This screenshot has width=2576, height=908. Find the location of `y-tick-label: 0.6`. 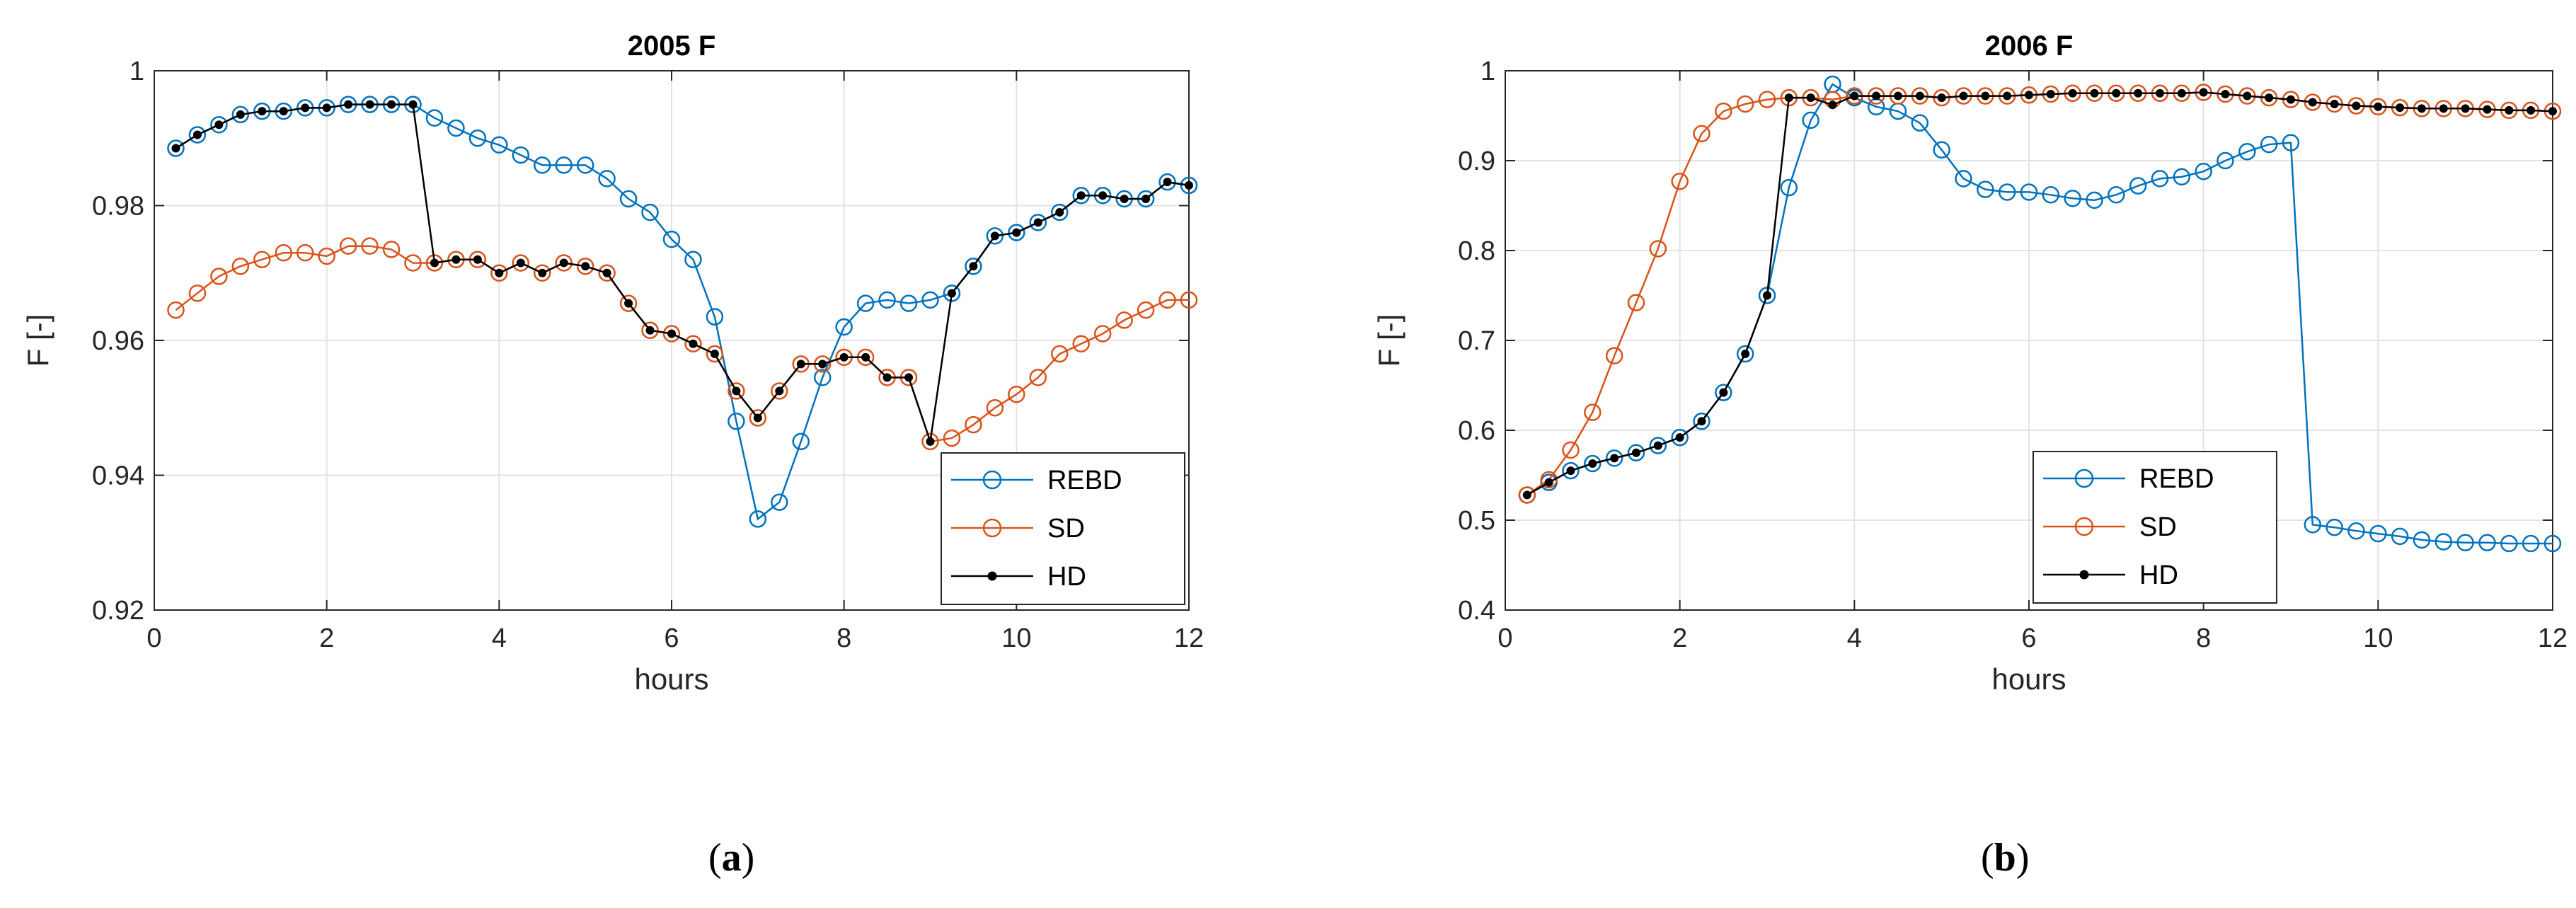

y-tick-label: 0.6 is located at coordinates (1477, 431).